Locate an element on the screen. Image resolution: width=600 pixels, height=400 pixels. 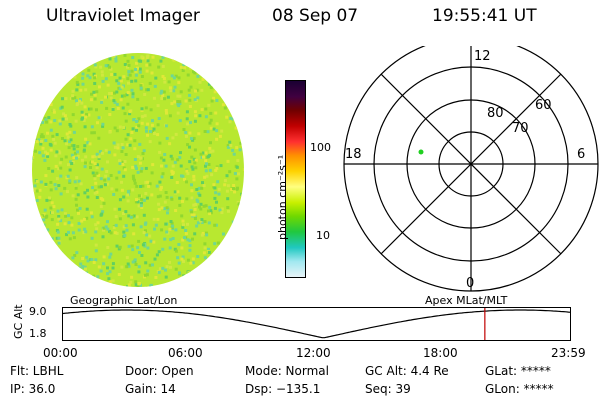
altitude-axis-label: GC Alt is located at coordinates (18, 321).